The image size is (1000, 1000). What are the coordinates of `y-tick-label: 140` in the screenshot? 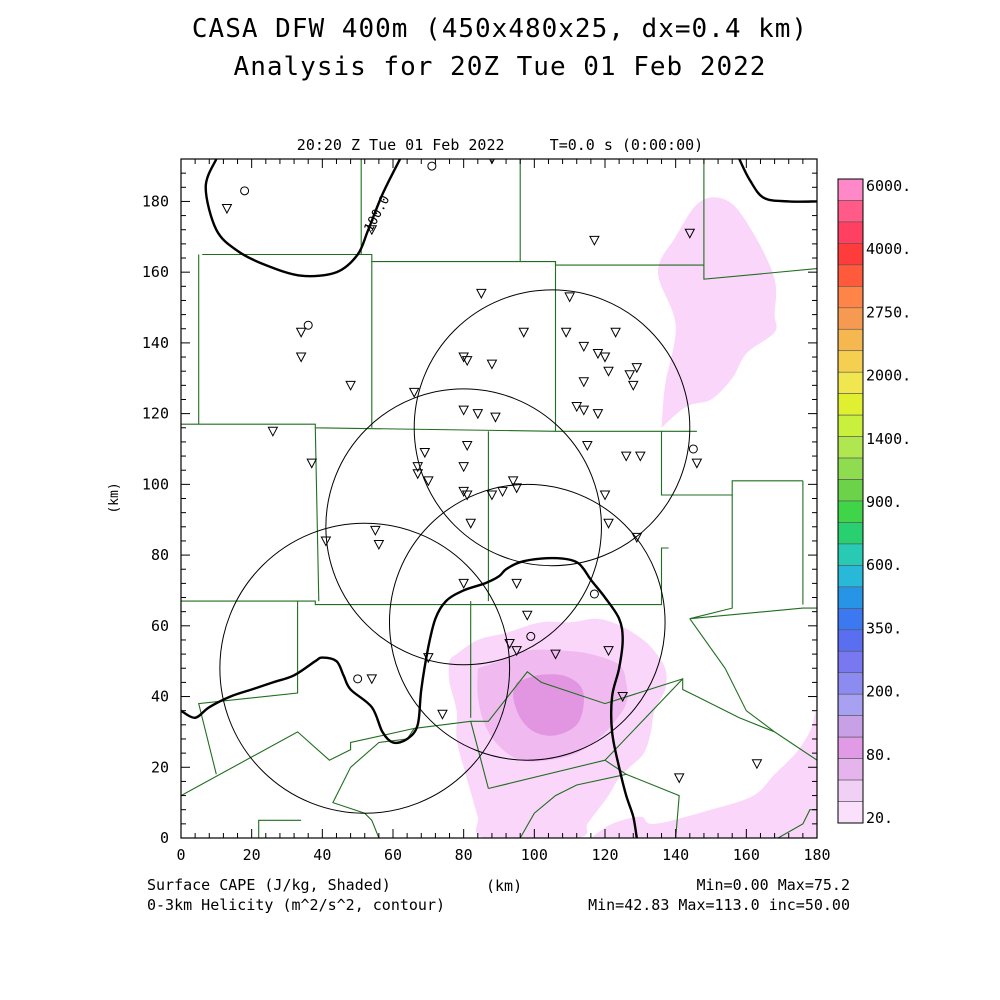 It's located at (155, 343).